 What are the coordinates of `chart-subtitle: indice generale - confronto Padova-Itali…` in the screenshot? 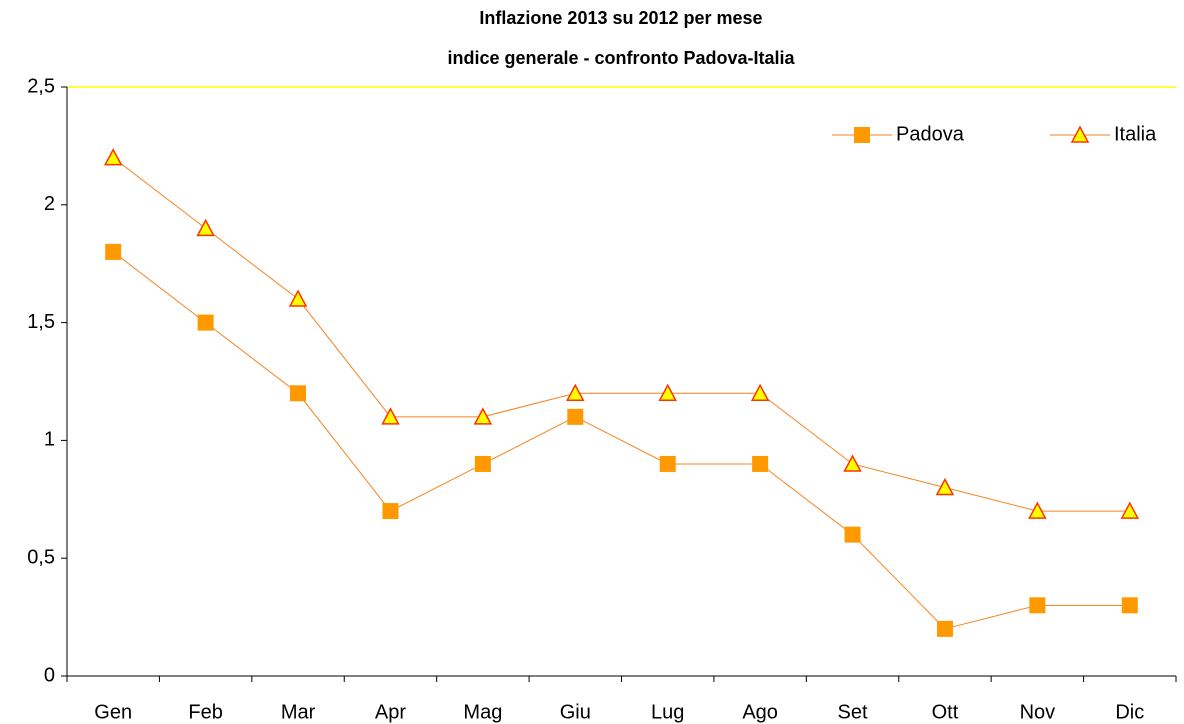 It's located at (621, 58).